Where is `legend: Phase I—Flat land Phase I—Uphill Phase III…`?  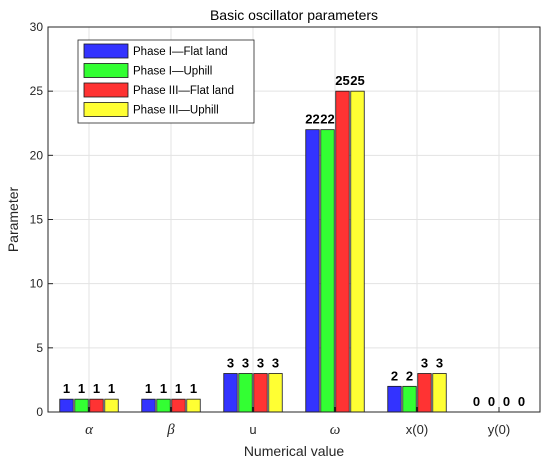
legend: Phase I—Flat land Phase I—Uphill Phase III… is located at coordinates (166, 81).